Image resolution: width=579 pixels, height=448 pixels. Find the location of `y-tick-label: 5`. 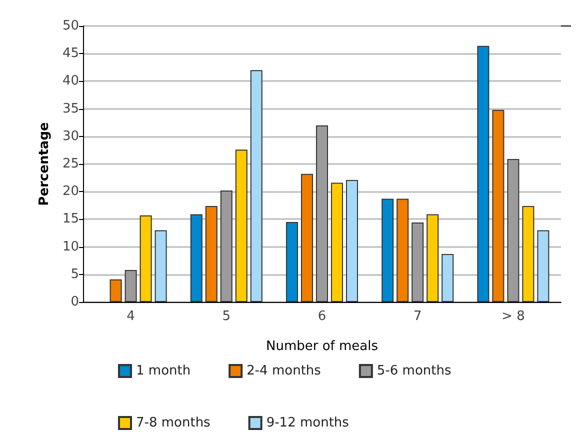

y-tick-label: 5 is located at coordinates (74, 274).